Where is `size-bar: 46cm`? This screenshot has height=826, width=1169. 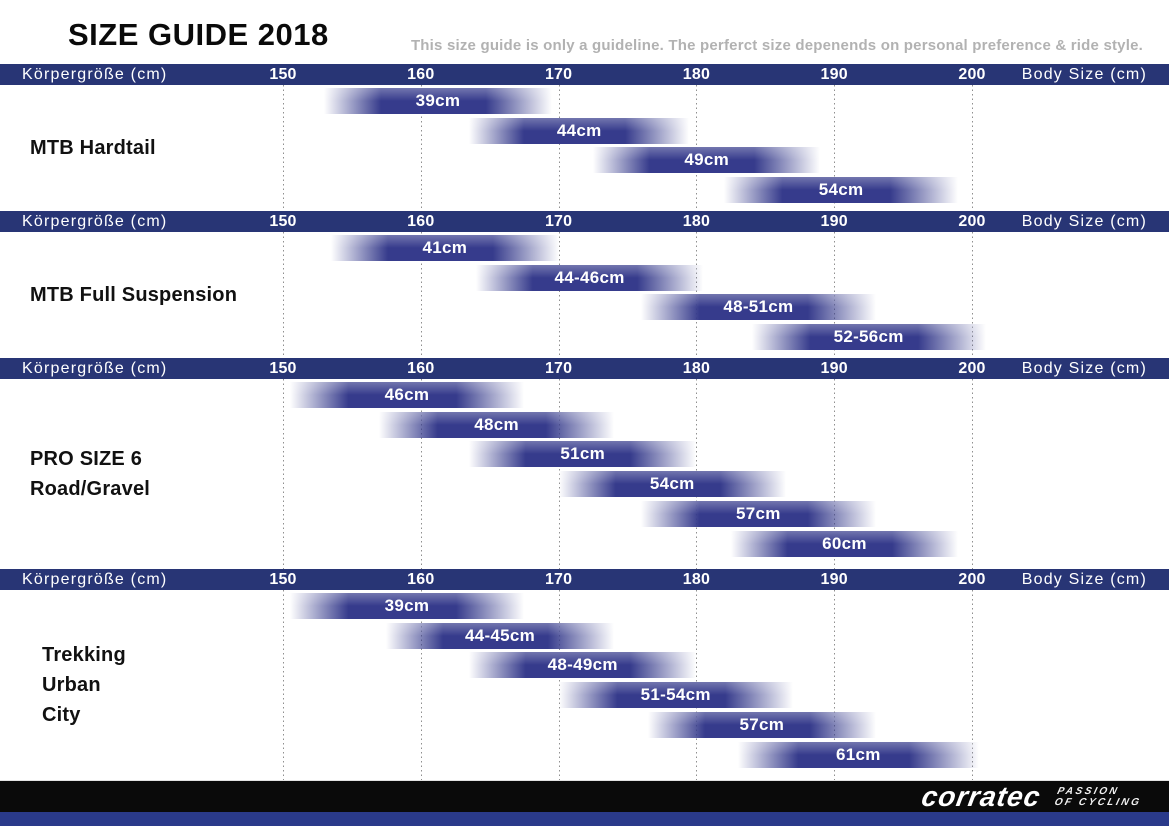
size-bar: 46cm is located at coordinates (407, 395).